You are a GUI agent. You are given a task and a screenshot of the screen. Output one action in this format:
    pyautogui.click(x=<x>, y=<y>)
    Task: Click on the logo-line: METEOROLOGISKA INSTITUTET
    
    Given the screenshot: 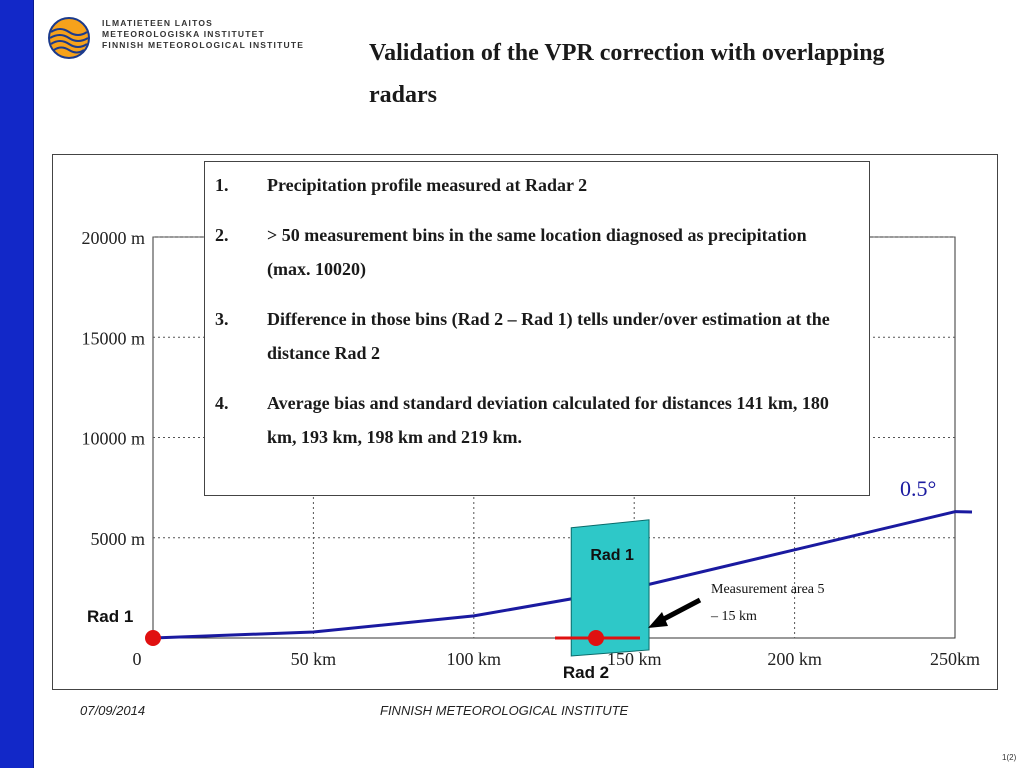 What is the action you would take?
    pyautogui.click(x=183, y=34)
    